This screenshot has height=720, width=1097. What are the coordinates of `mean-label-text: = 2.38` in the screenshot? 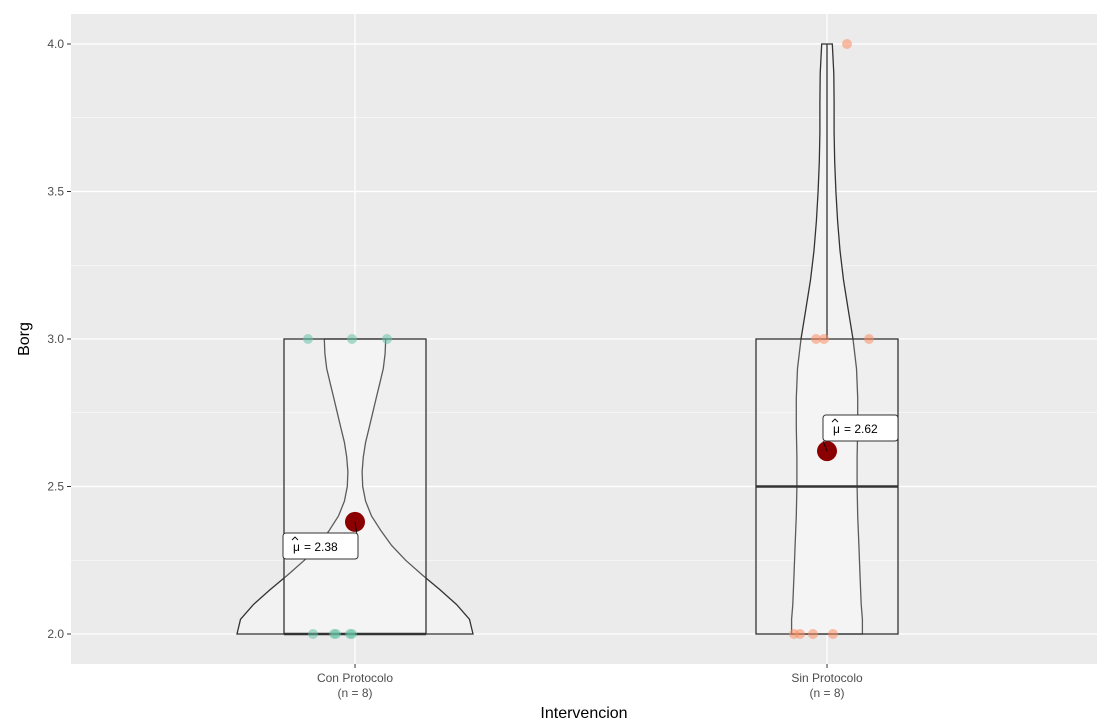 It's located at (321, 547).